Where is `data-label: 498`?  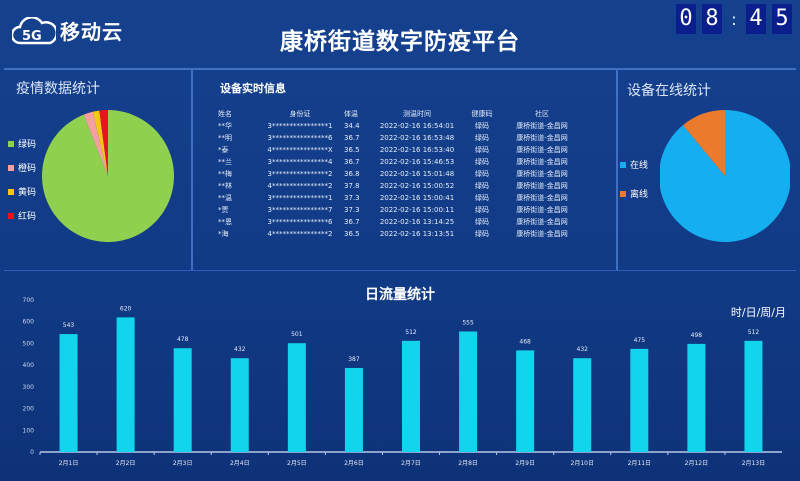 data-label: 498 is located at coordinates (697, 335).